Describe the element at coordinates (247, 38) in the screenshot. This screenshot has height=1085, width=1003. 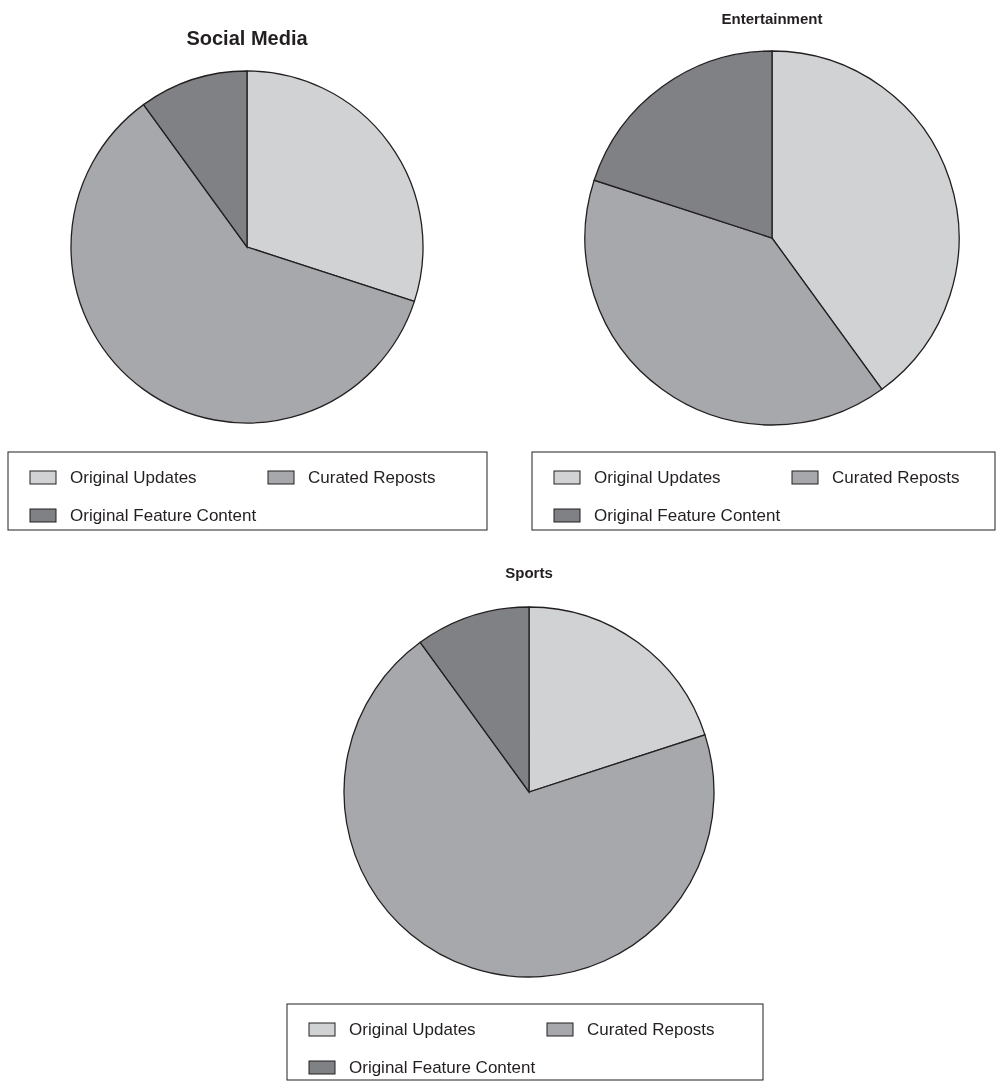
I see `chart-title: Social Media` at that location.